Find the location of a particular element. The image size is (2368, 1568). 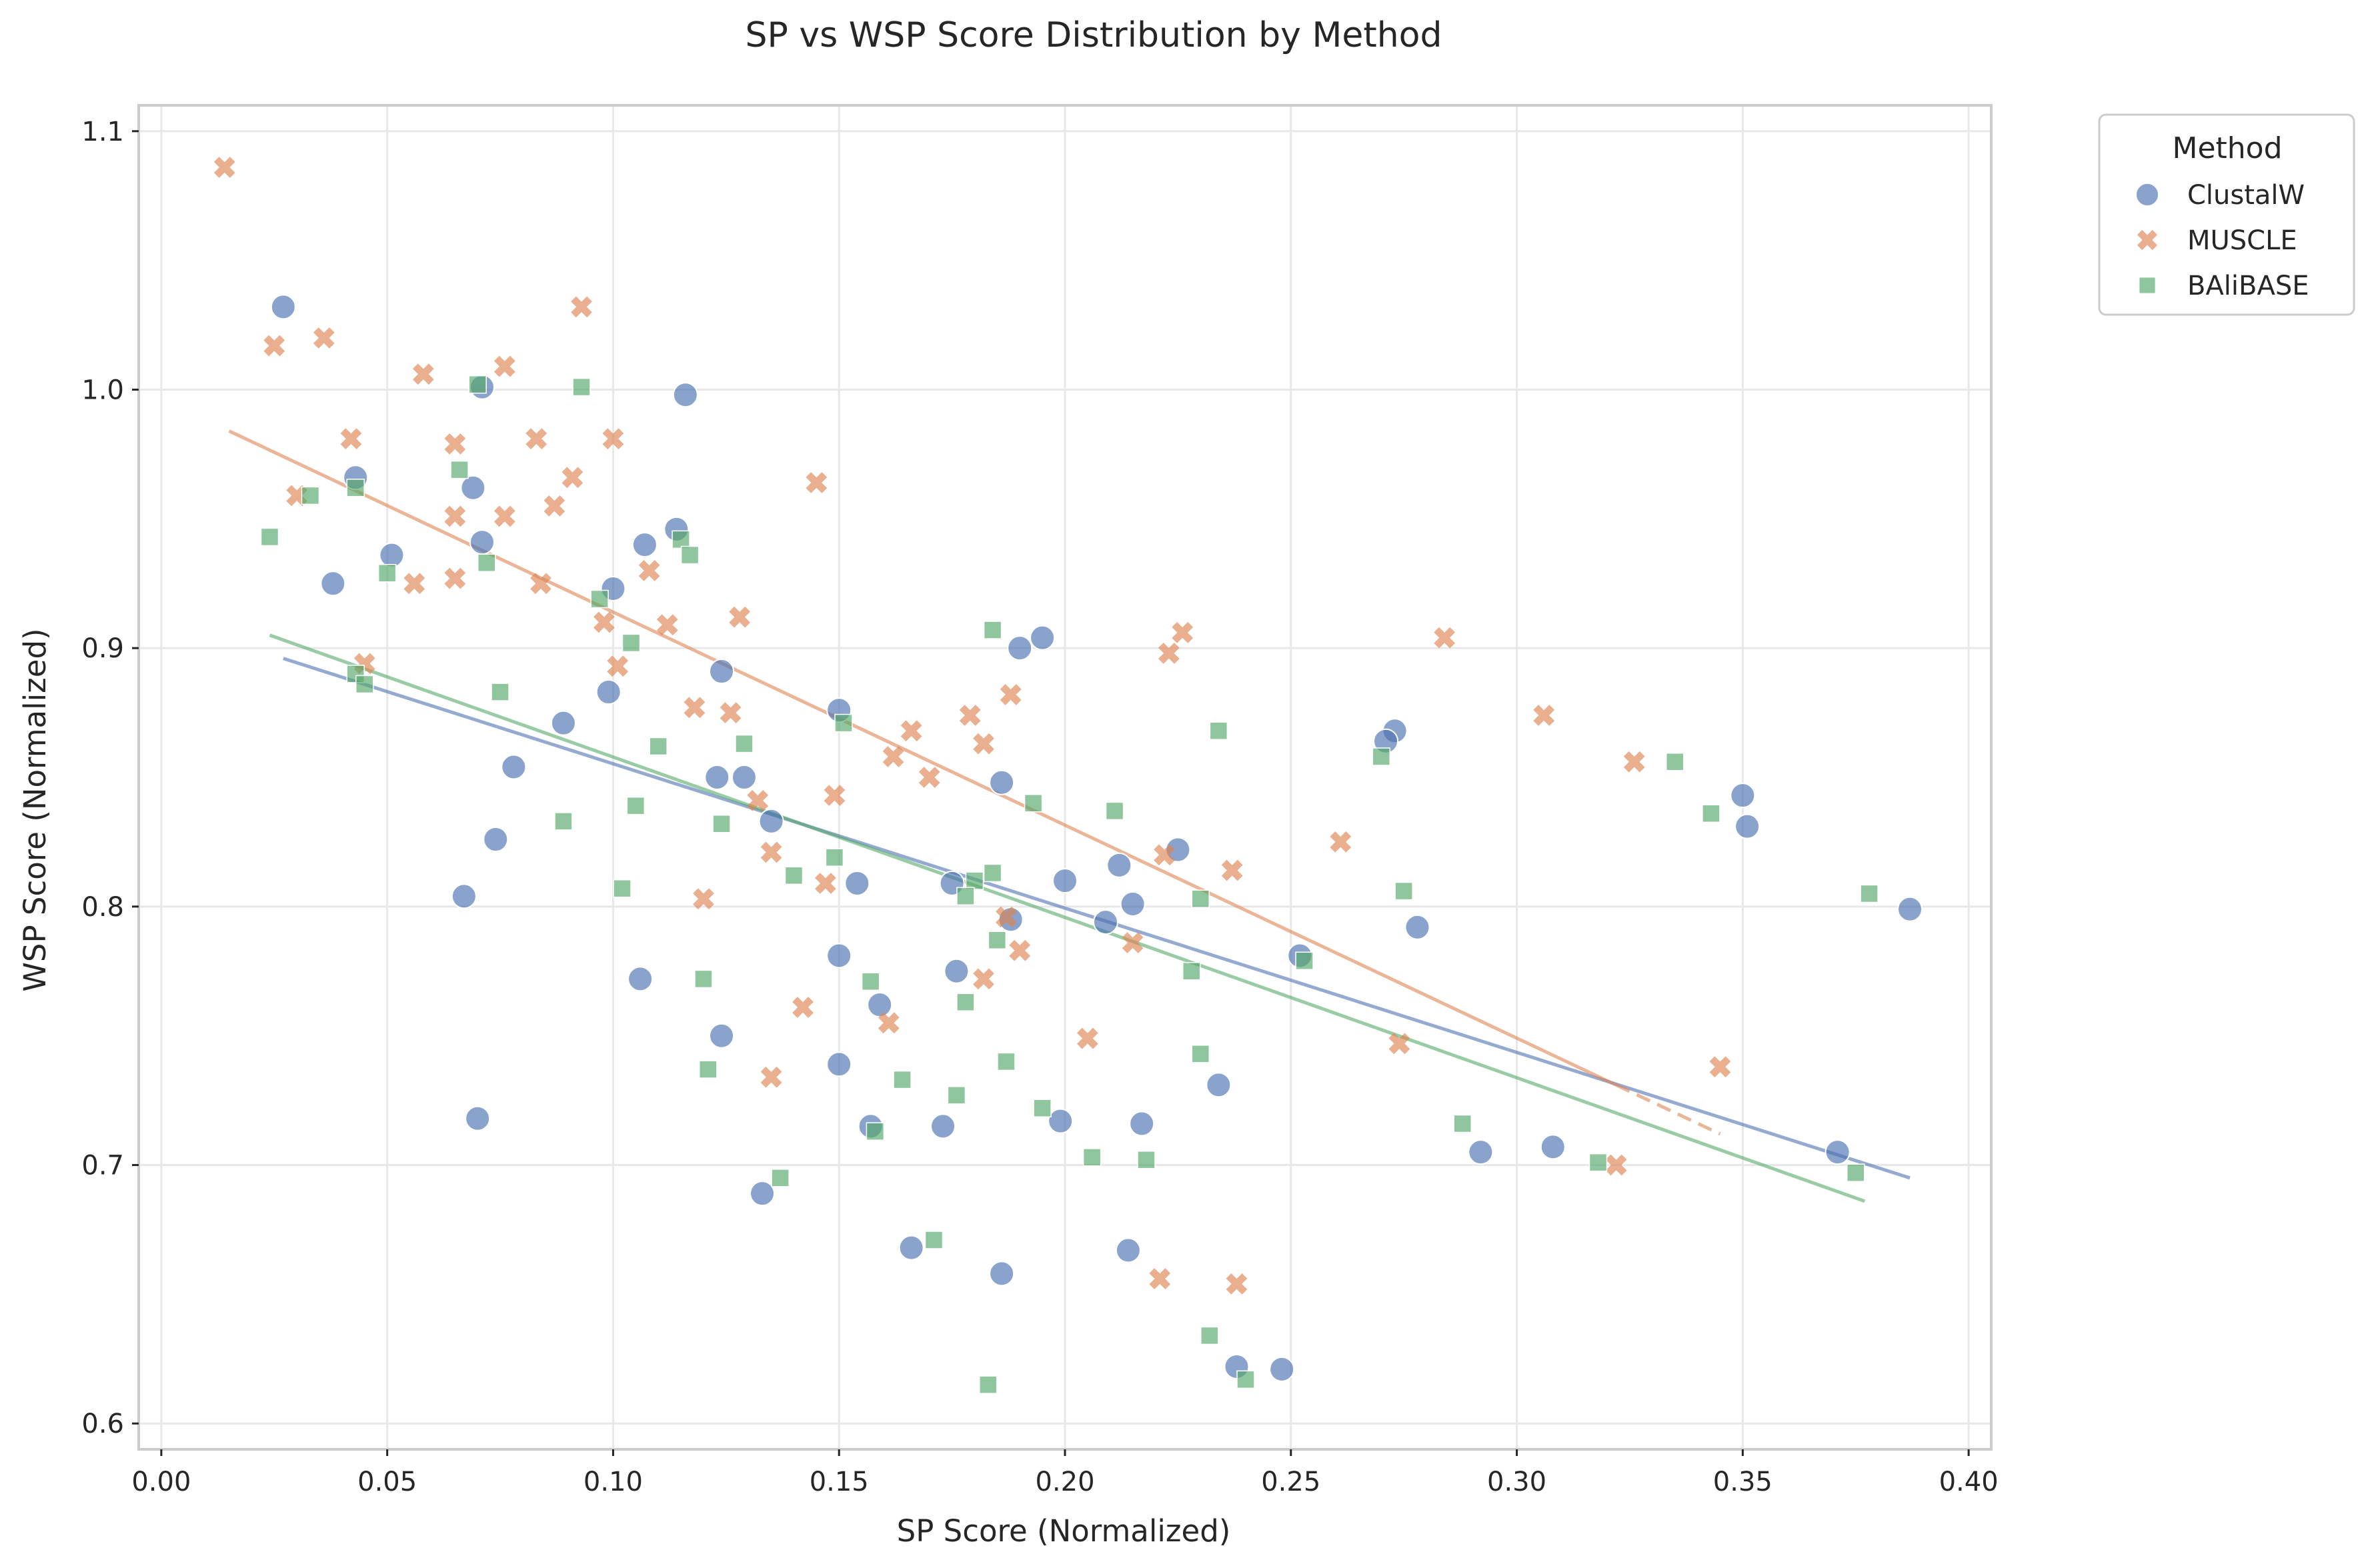

legend-marker-clustalw is located at coordinates (2147, 194).